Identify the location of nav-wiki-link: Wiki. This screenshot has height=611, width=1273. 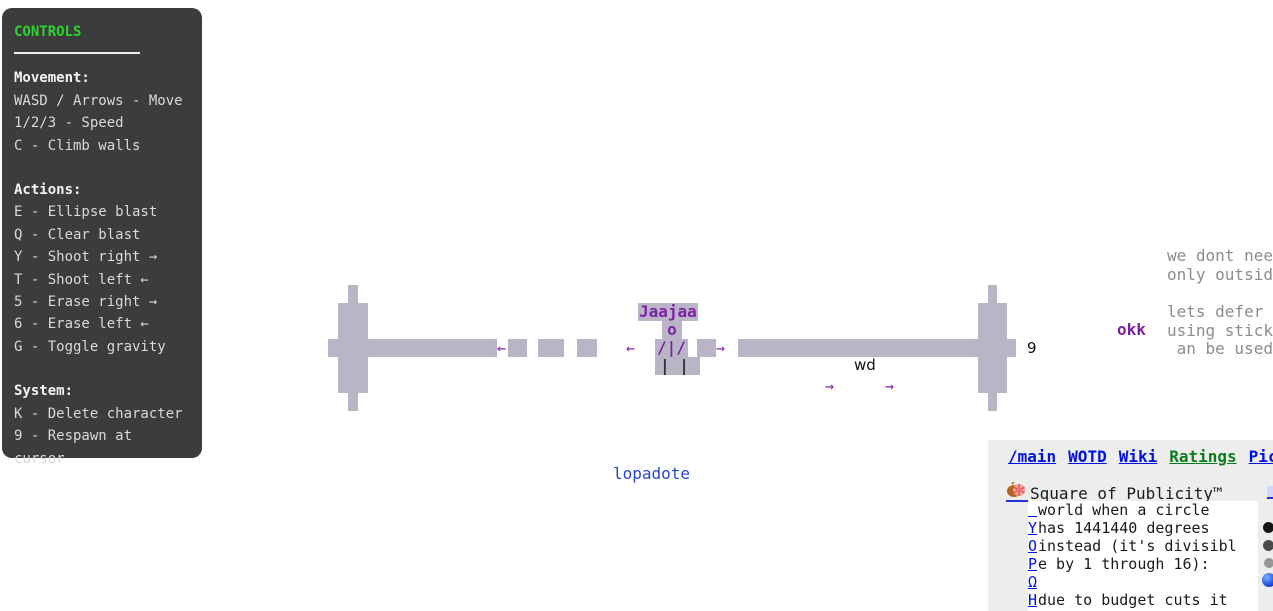
(1138, 456).